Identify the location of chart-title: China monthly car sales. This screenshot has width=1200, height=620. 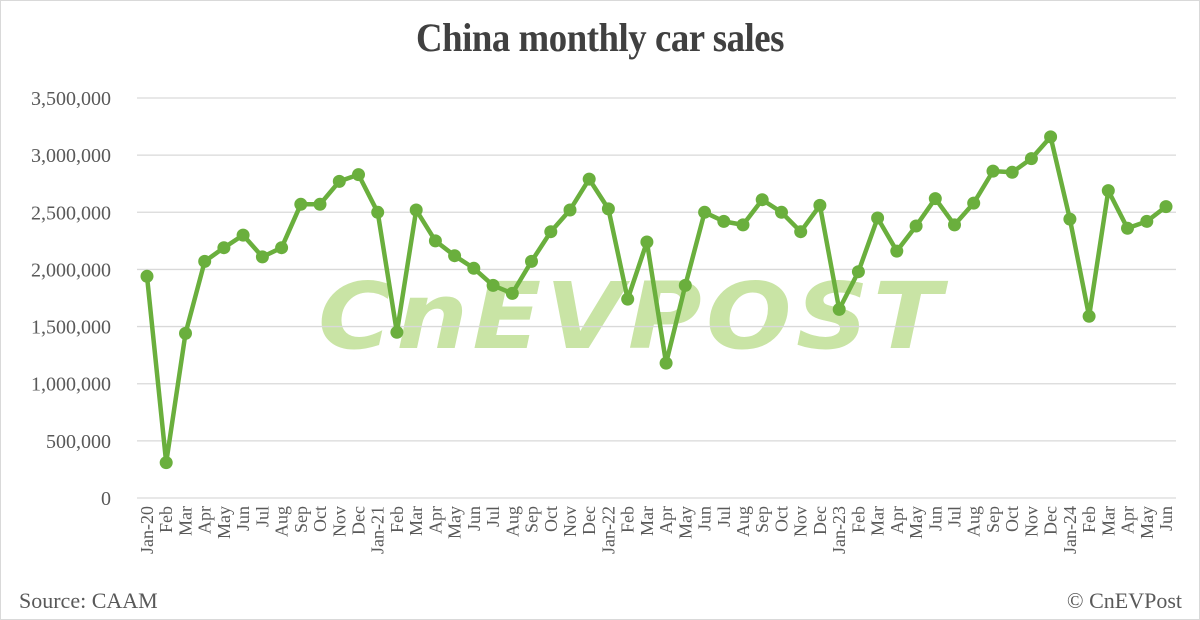
(600, 37).